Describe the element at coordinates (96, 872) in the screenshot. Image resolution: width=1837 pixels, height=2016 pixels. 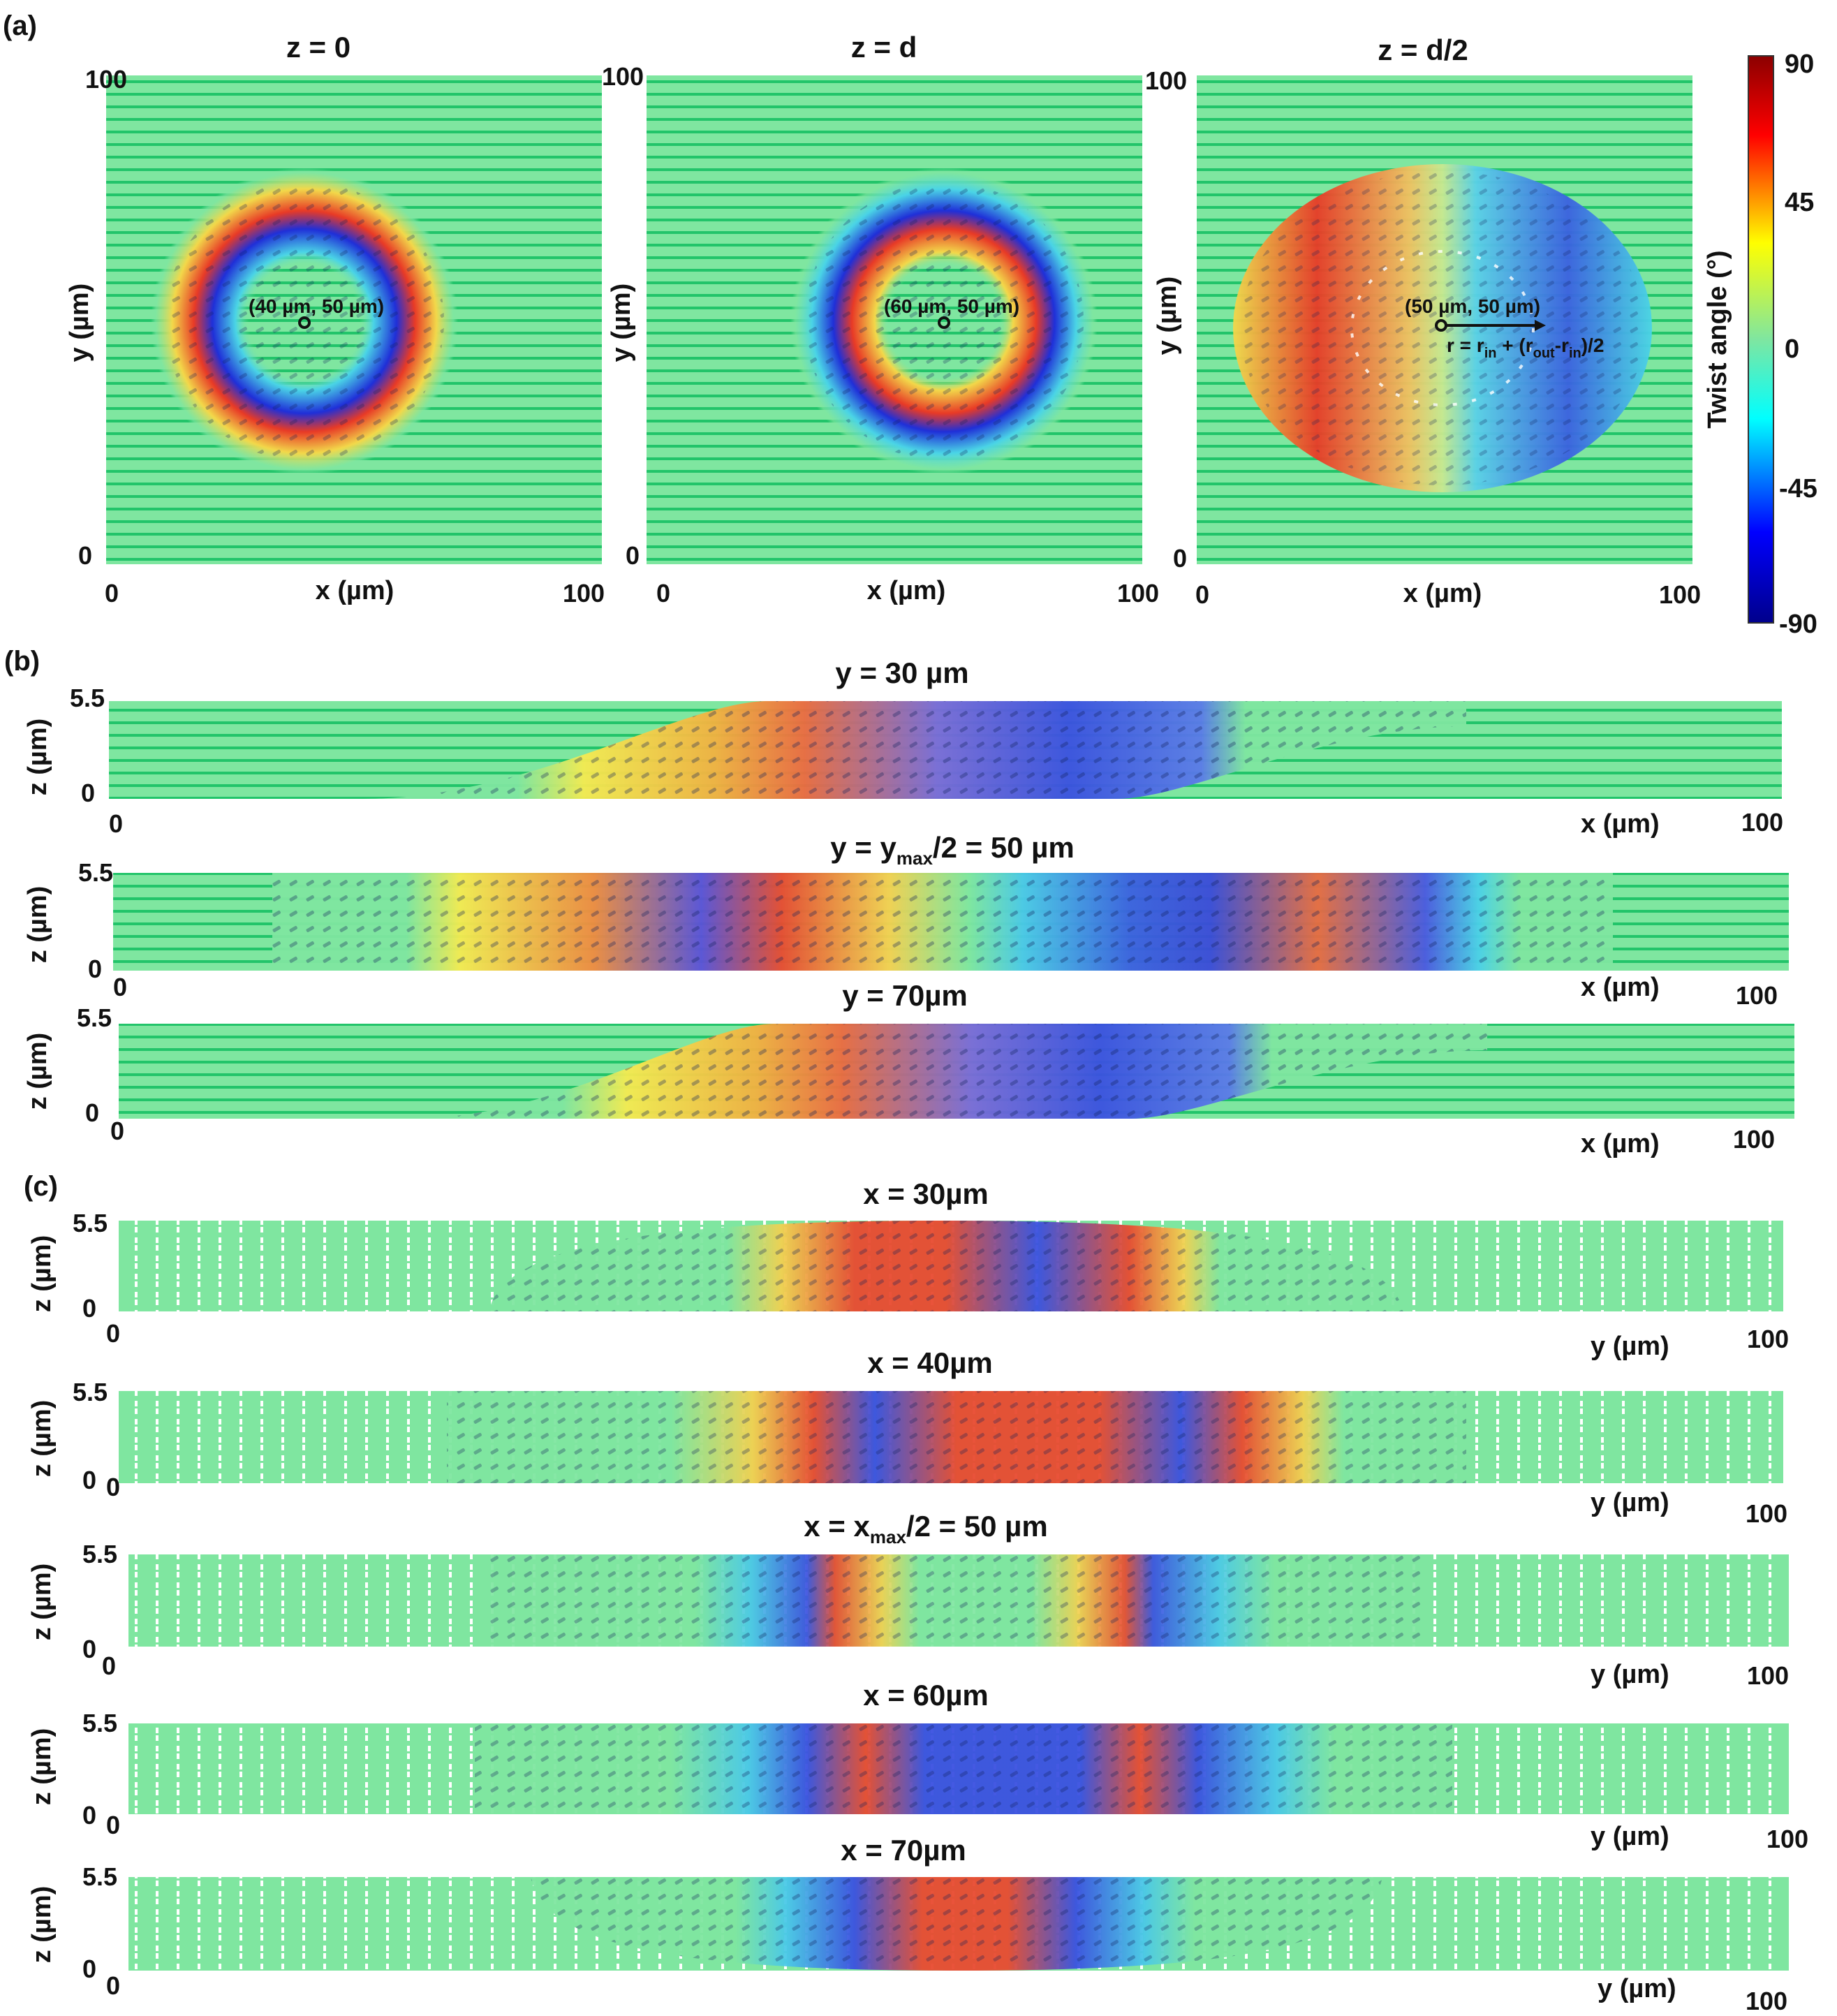
I see `plot-b-y50-ytick-top: 5.5` at that location.